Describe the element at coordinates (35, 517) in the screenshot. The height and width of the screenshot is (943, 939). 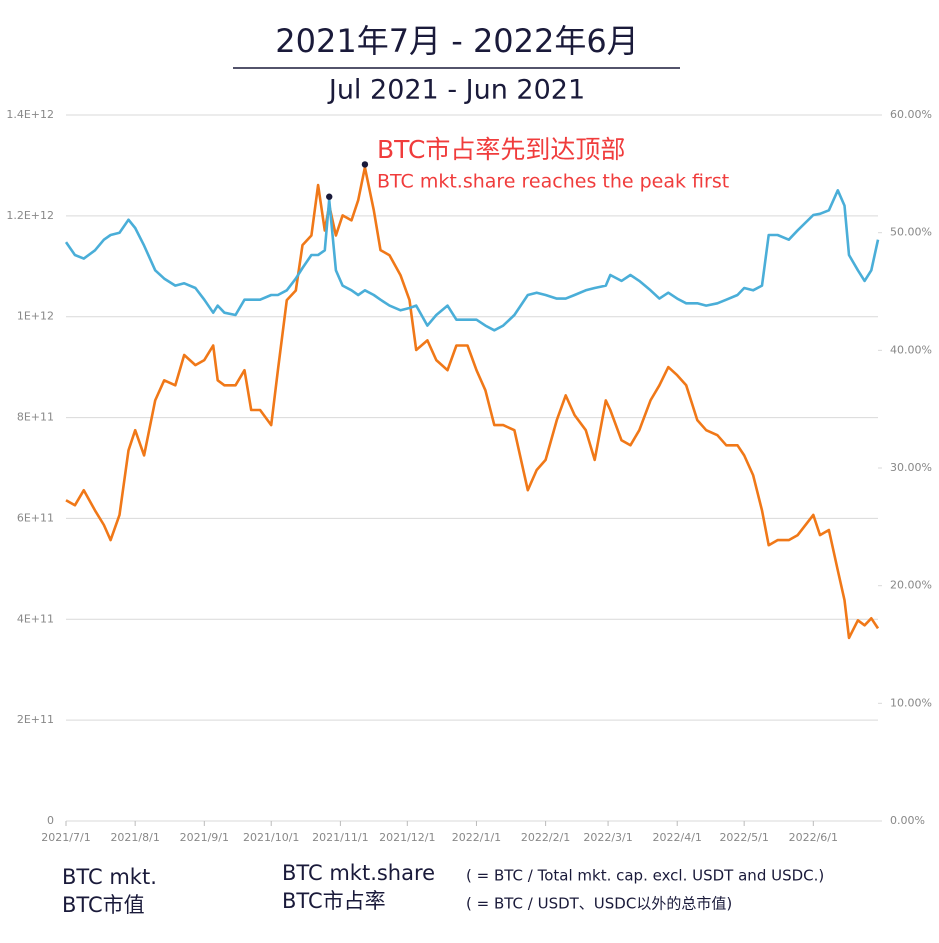
I see `y-tick-label: 6E+11` at that location.